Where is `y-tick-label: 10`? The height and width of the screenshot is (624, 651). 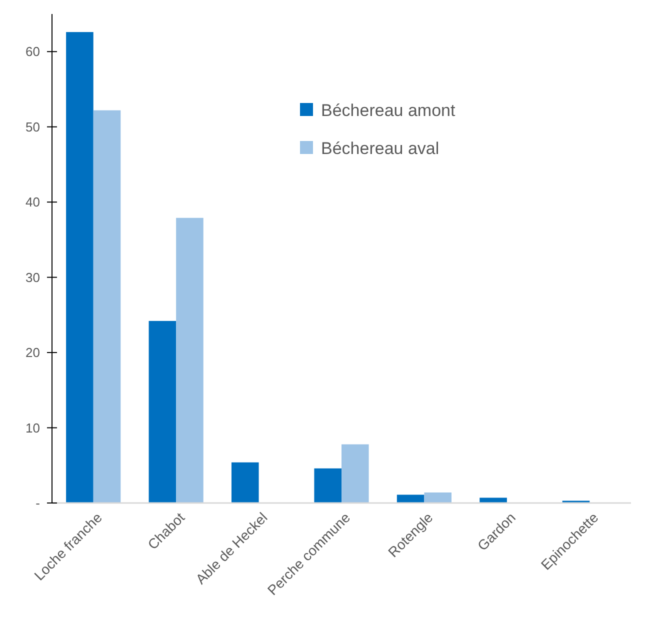
y-tick-label: 10 is located at coordinates (33, 428).